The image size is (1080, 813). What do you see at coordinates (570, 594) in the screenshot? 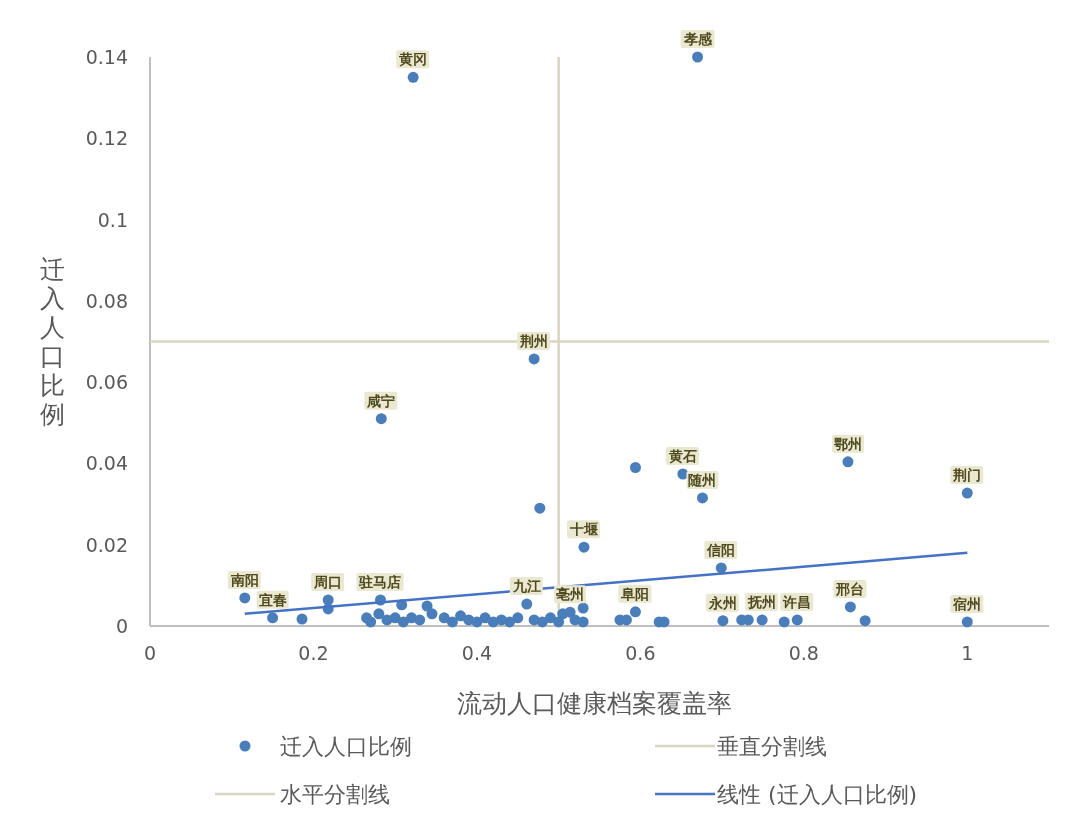
I see `annotation: 亳州` at bounding box center [570, 594].